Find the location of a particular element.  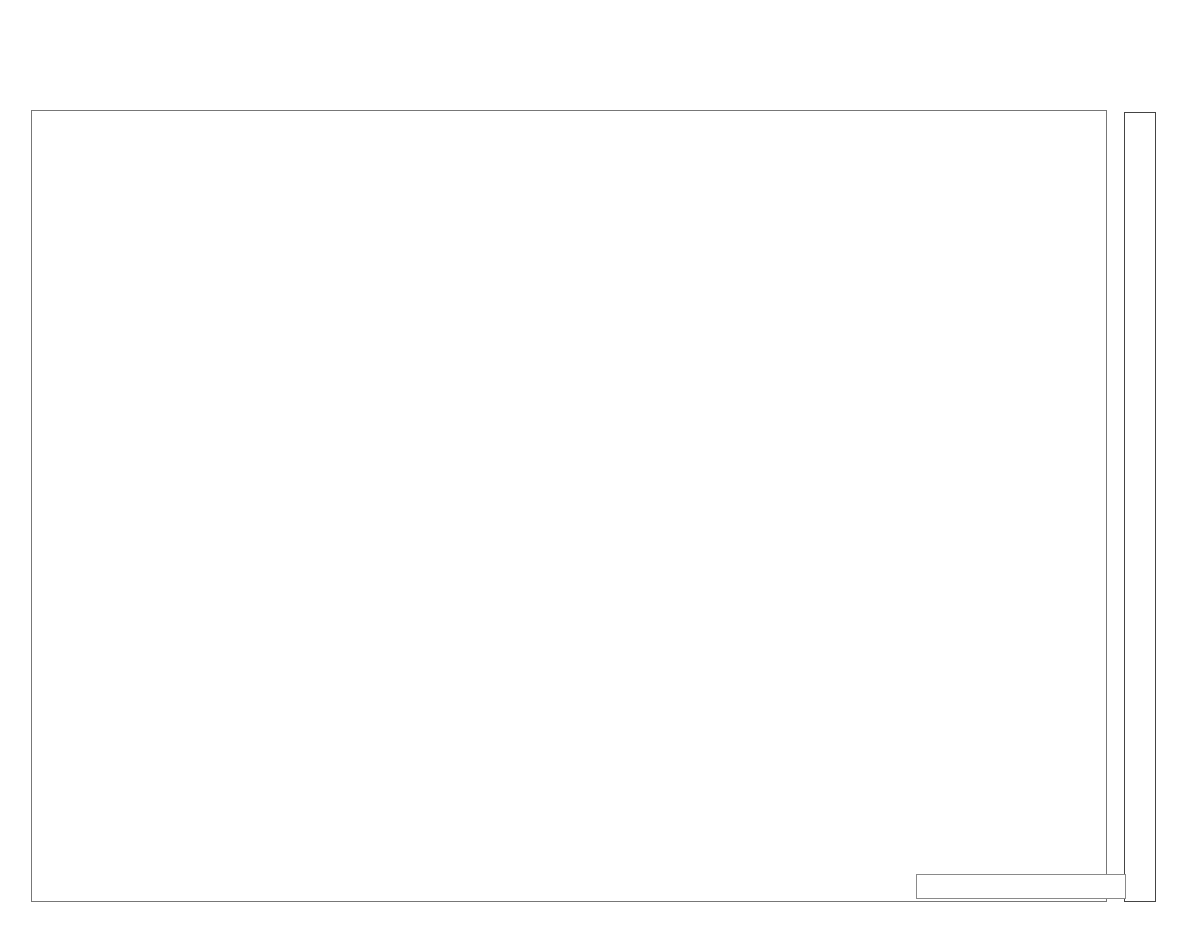

colorbar-strip is located at coordinates (1140, 507).